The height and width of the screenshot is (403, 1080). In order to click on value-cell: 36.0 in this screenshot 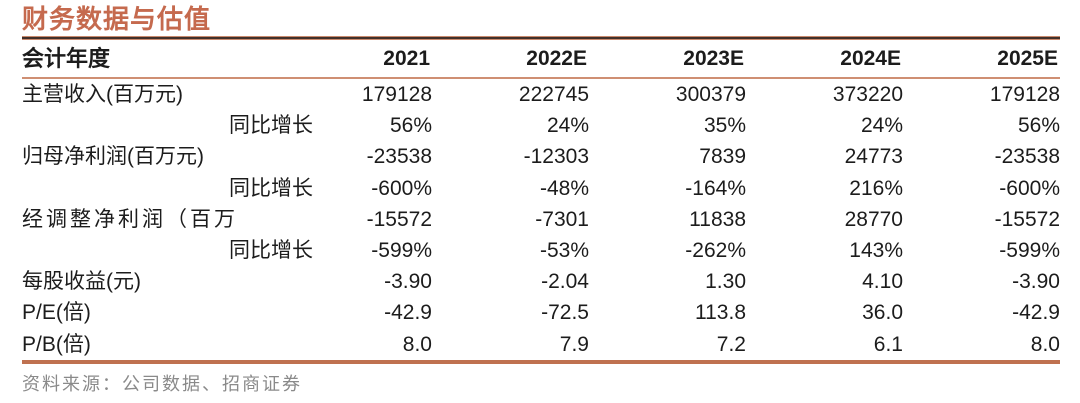, I will do `click(882, 313)`.